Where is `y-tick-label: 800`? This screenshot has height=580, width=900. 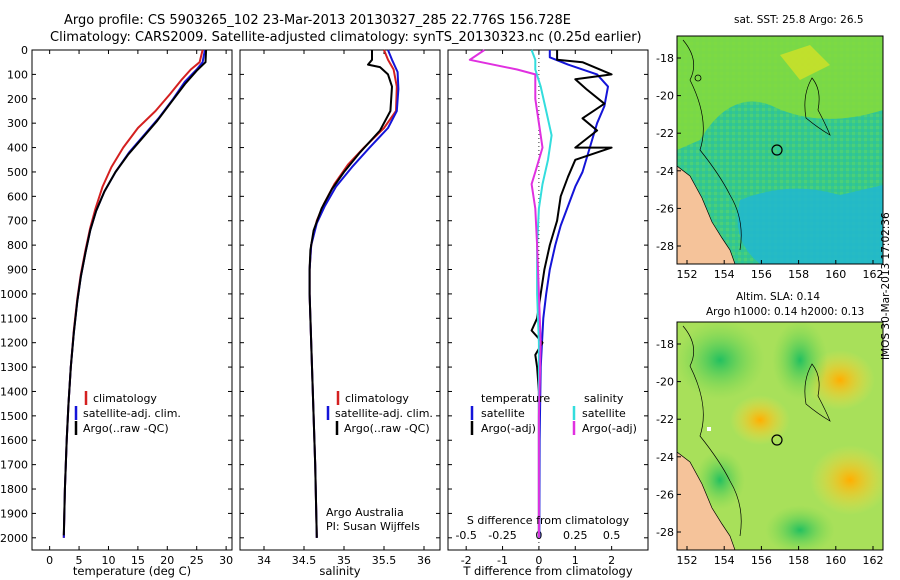
y-tick-label: 800 is located at coordinates (17, 245).